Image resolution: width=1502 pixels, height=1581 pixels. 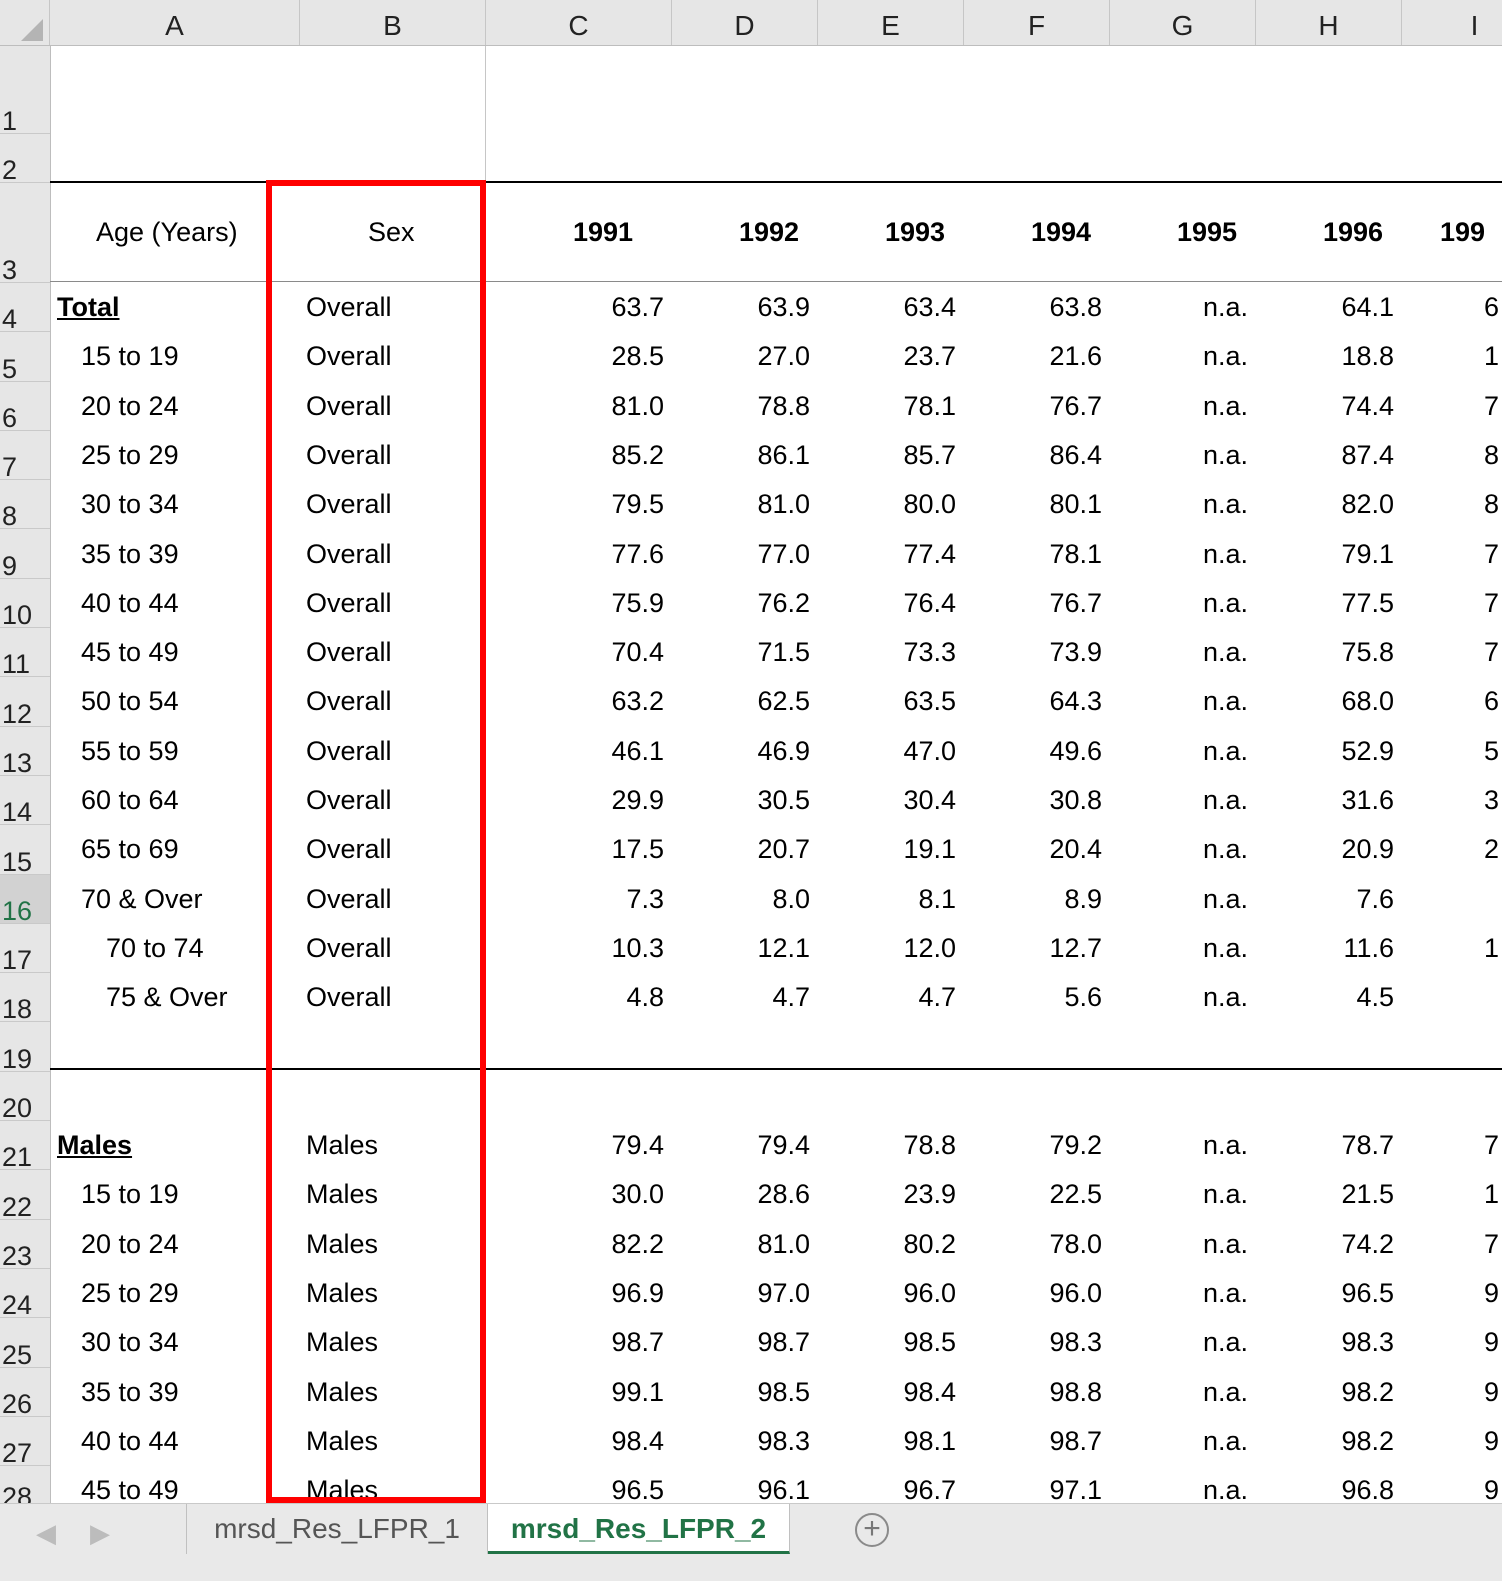 What do you see at coordinates (1075, 800) in the screenshot?
I see `value-cell-f: 30.8` at bounding box center [1075, 800].